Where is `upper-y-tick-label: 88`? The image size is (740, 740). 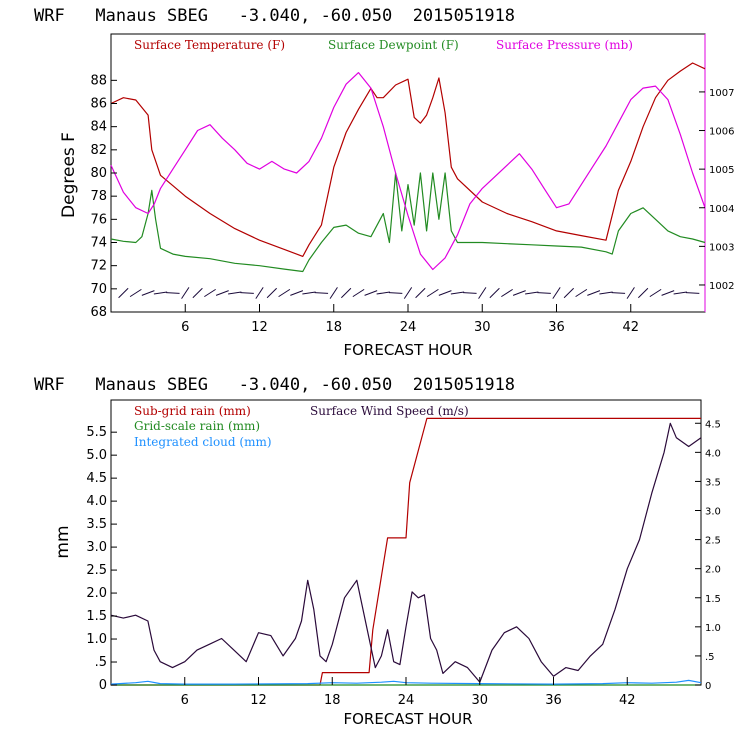
upper-y-tick-label: 88 is located at coordinates (98, 80).